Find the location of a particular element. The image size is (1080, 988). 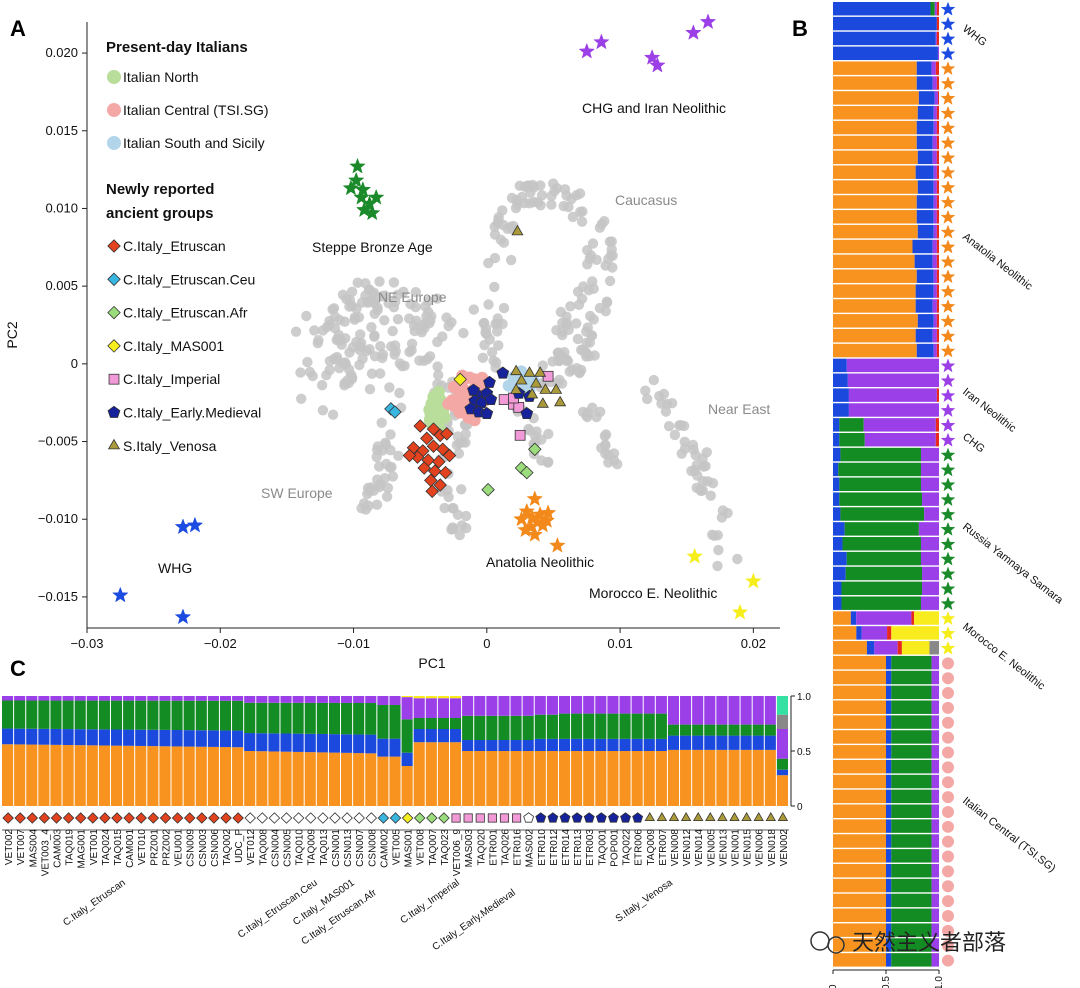

legend-label-italian-central: Italian Central (TSI.SG) is located at coordinates (196, 110).